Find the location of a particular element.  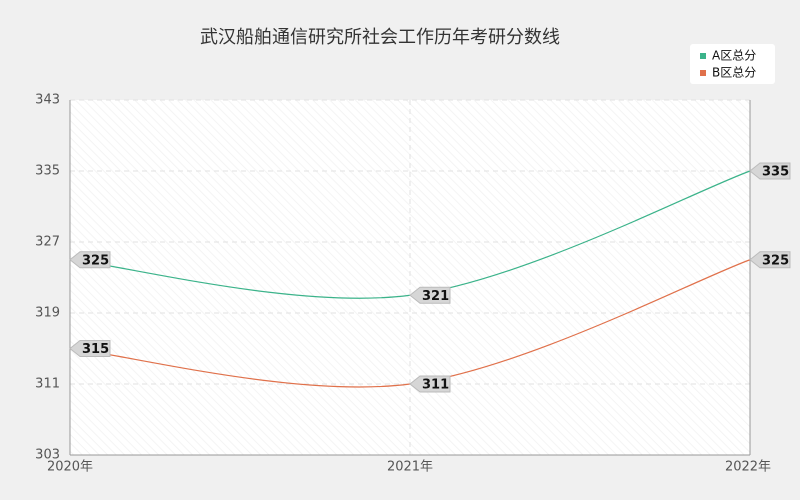

x-tick-label: 2021年 is located at coordinates (410, 467).